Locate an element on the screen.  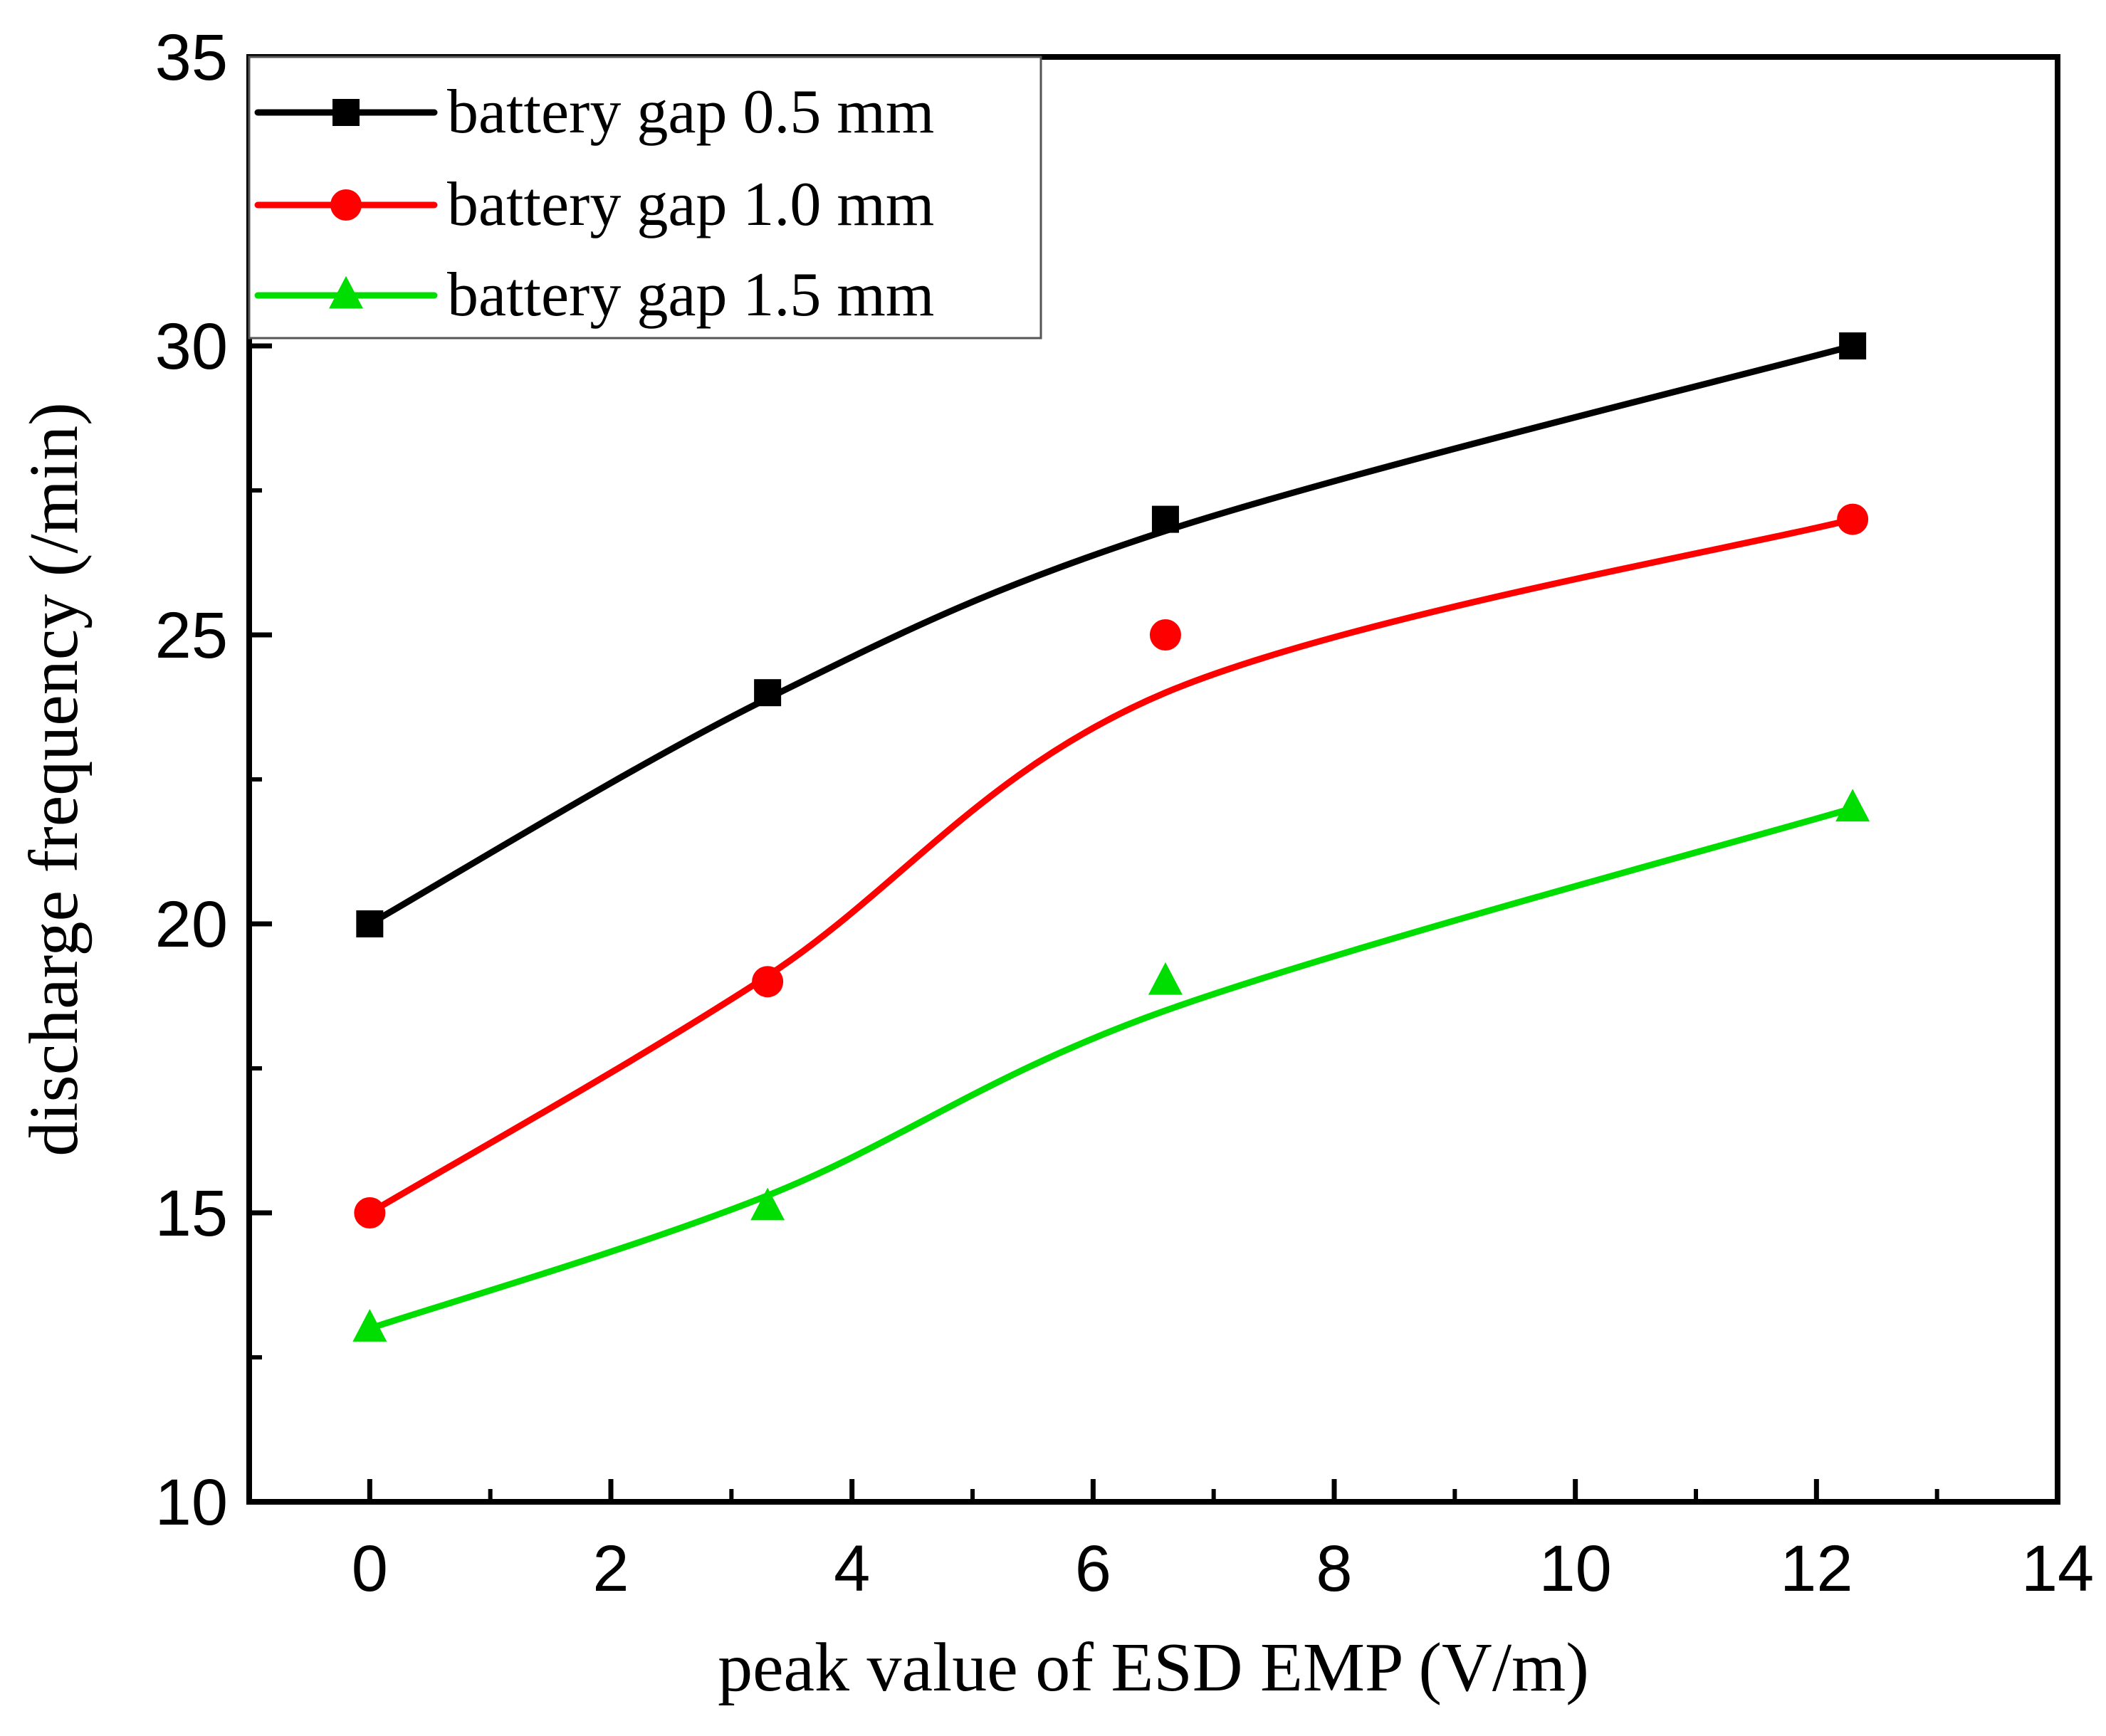
x-tick-label: 10 is located at coordinates (1575, 1569).